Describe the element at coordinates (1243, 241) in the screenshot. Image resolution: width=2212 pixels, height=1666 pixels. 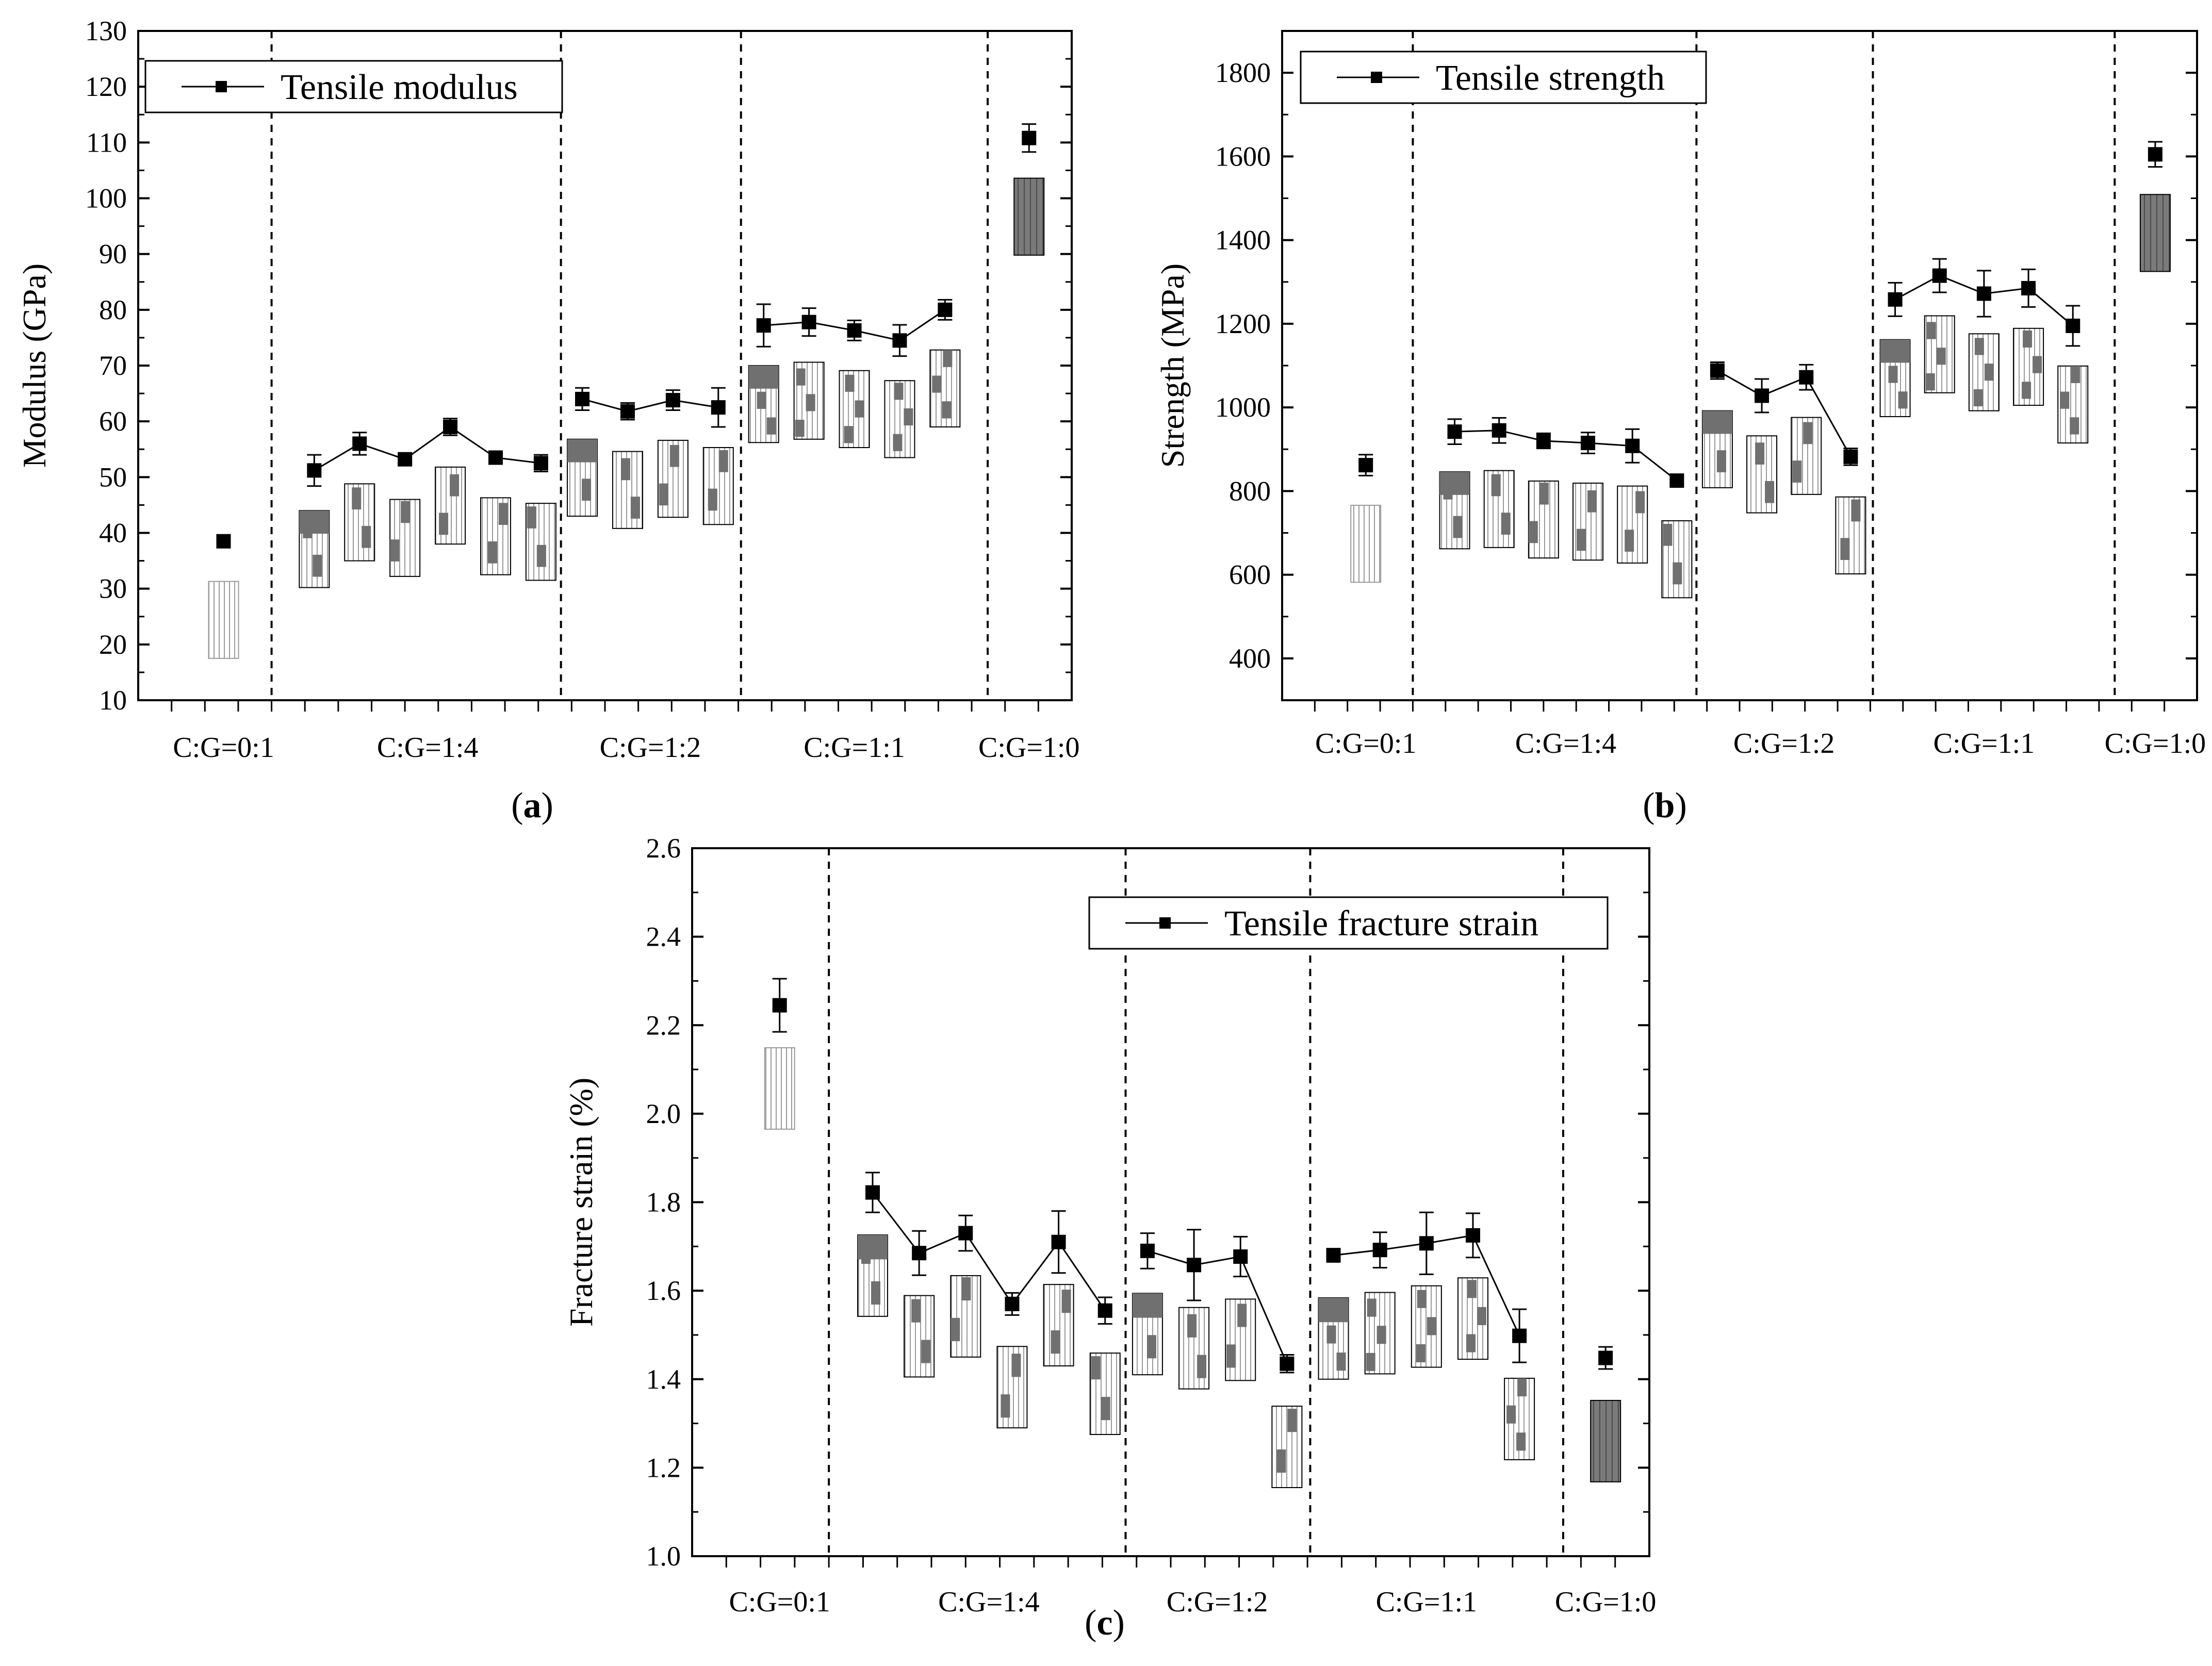
I see `y-tick-label: 1400` at that location.